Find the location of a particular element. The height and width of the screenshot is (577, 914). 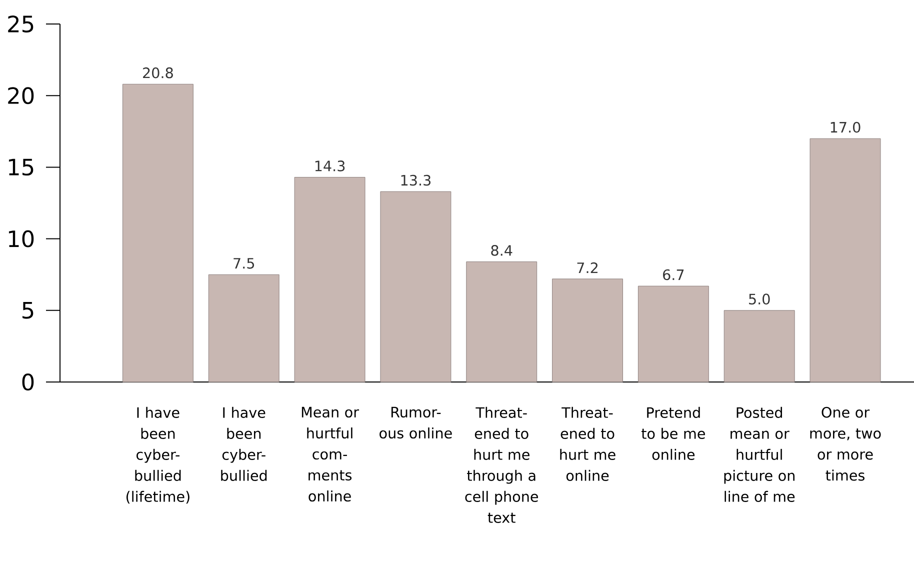

y-tick-label: 20 is located at coordinates (21, 95).